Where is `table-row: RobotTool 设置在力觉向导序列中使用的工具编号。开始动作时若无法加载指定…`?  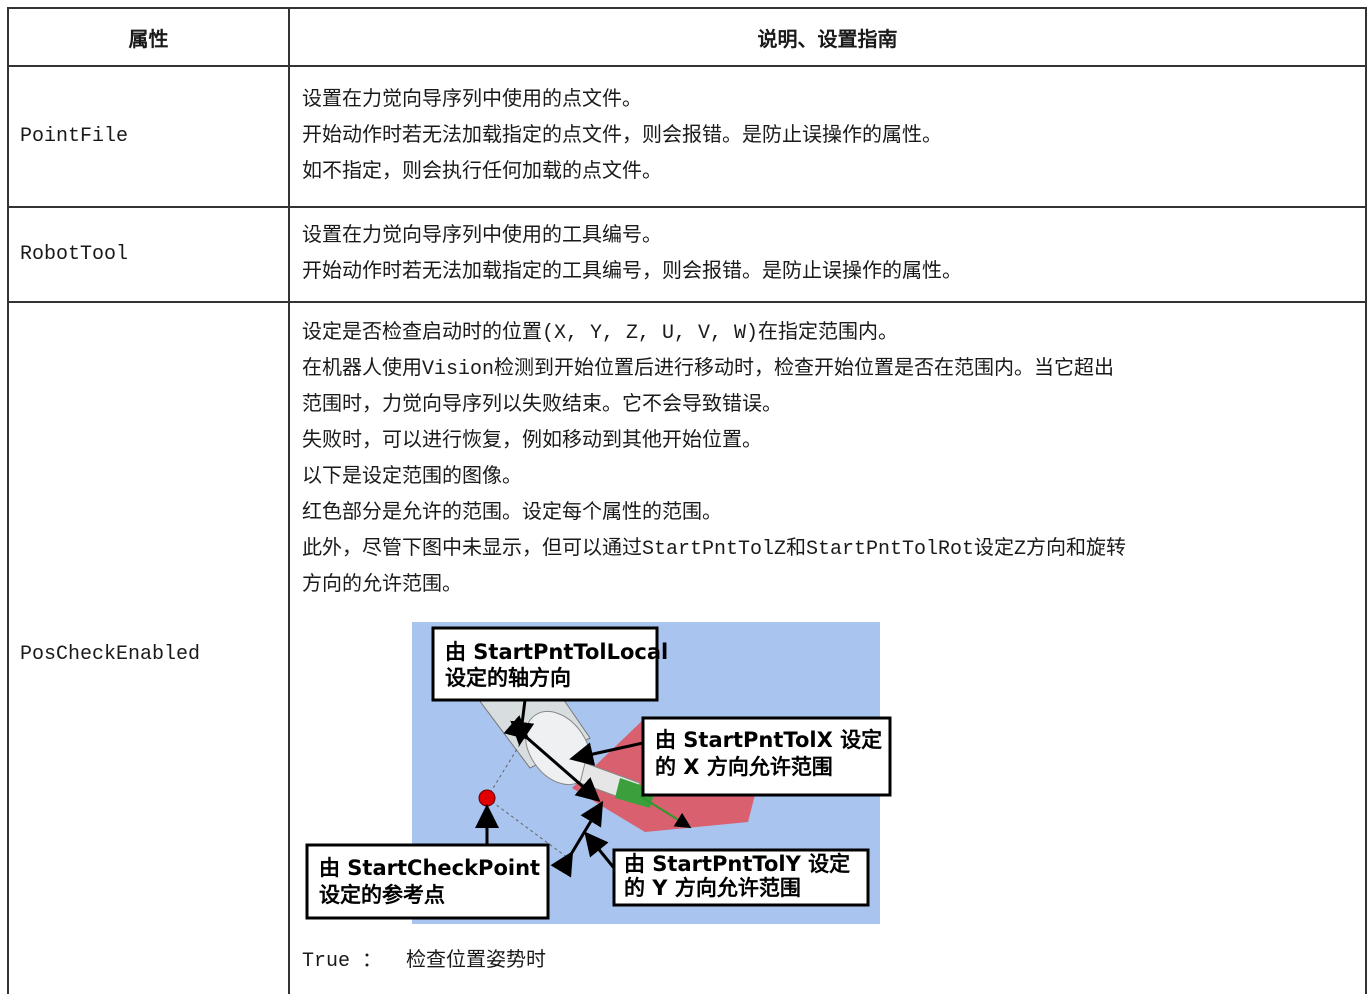
table-row: RobotTool 设置在力觉向导序列中使用的工具编号。开始动作时若无法加载指定… is located at coordinates (687, 254).